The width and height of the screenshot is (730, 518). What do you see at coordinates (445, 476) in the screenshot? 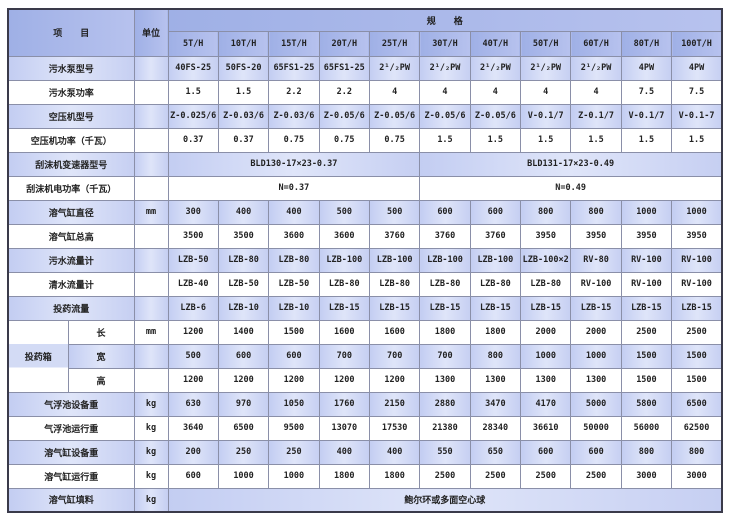
I see `value-cell: 2500` at bounding box center [445, 476].